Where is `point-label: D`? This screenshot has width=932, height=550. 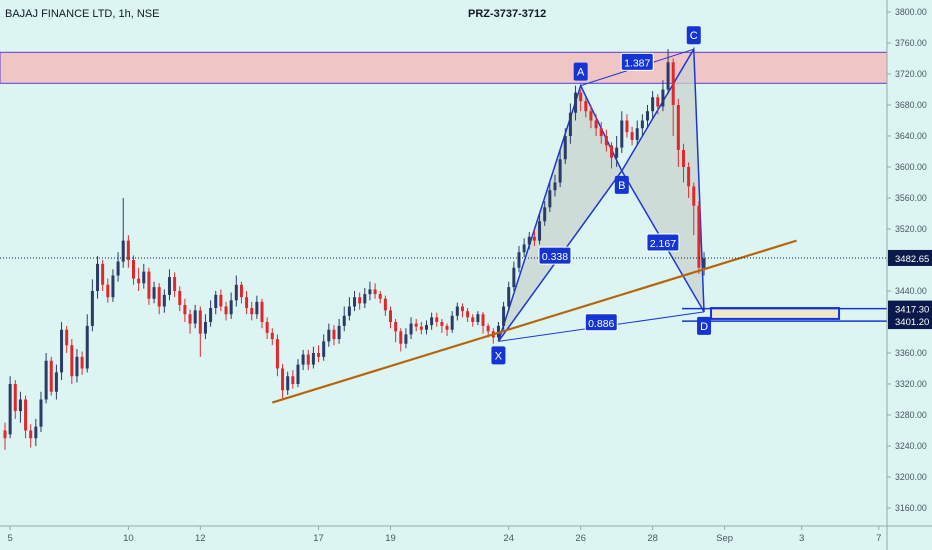 point-label: D is located at coordinates (704, 325).